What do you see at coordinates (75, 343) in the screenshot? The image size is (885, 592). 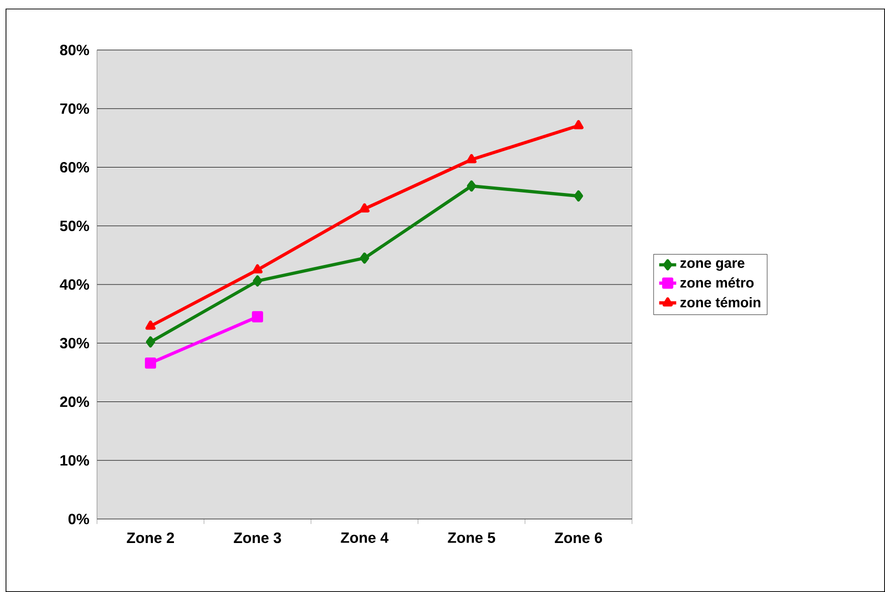 I see `y-tick-label: 30%` at bounding box center [75, 343].